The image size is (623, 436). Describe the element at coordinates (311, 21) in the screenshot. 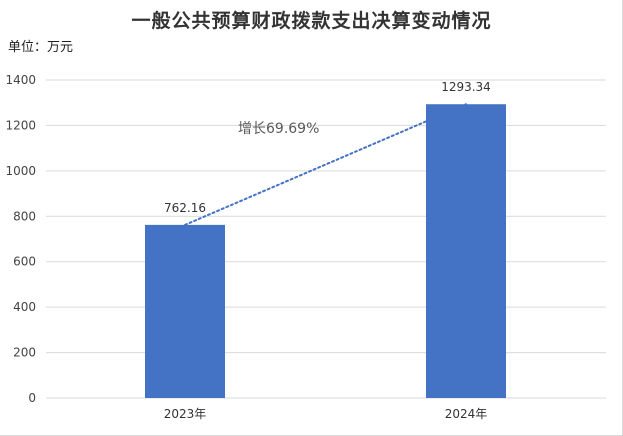

I see `chart-title: 一般公共预算财政拨款支出决算变动情况` at that location.